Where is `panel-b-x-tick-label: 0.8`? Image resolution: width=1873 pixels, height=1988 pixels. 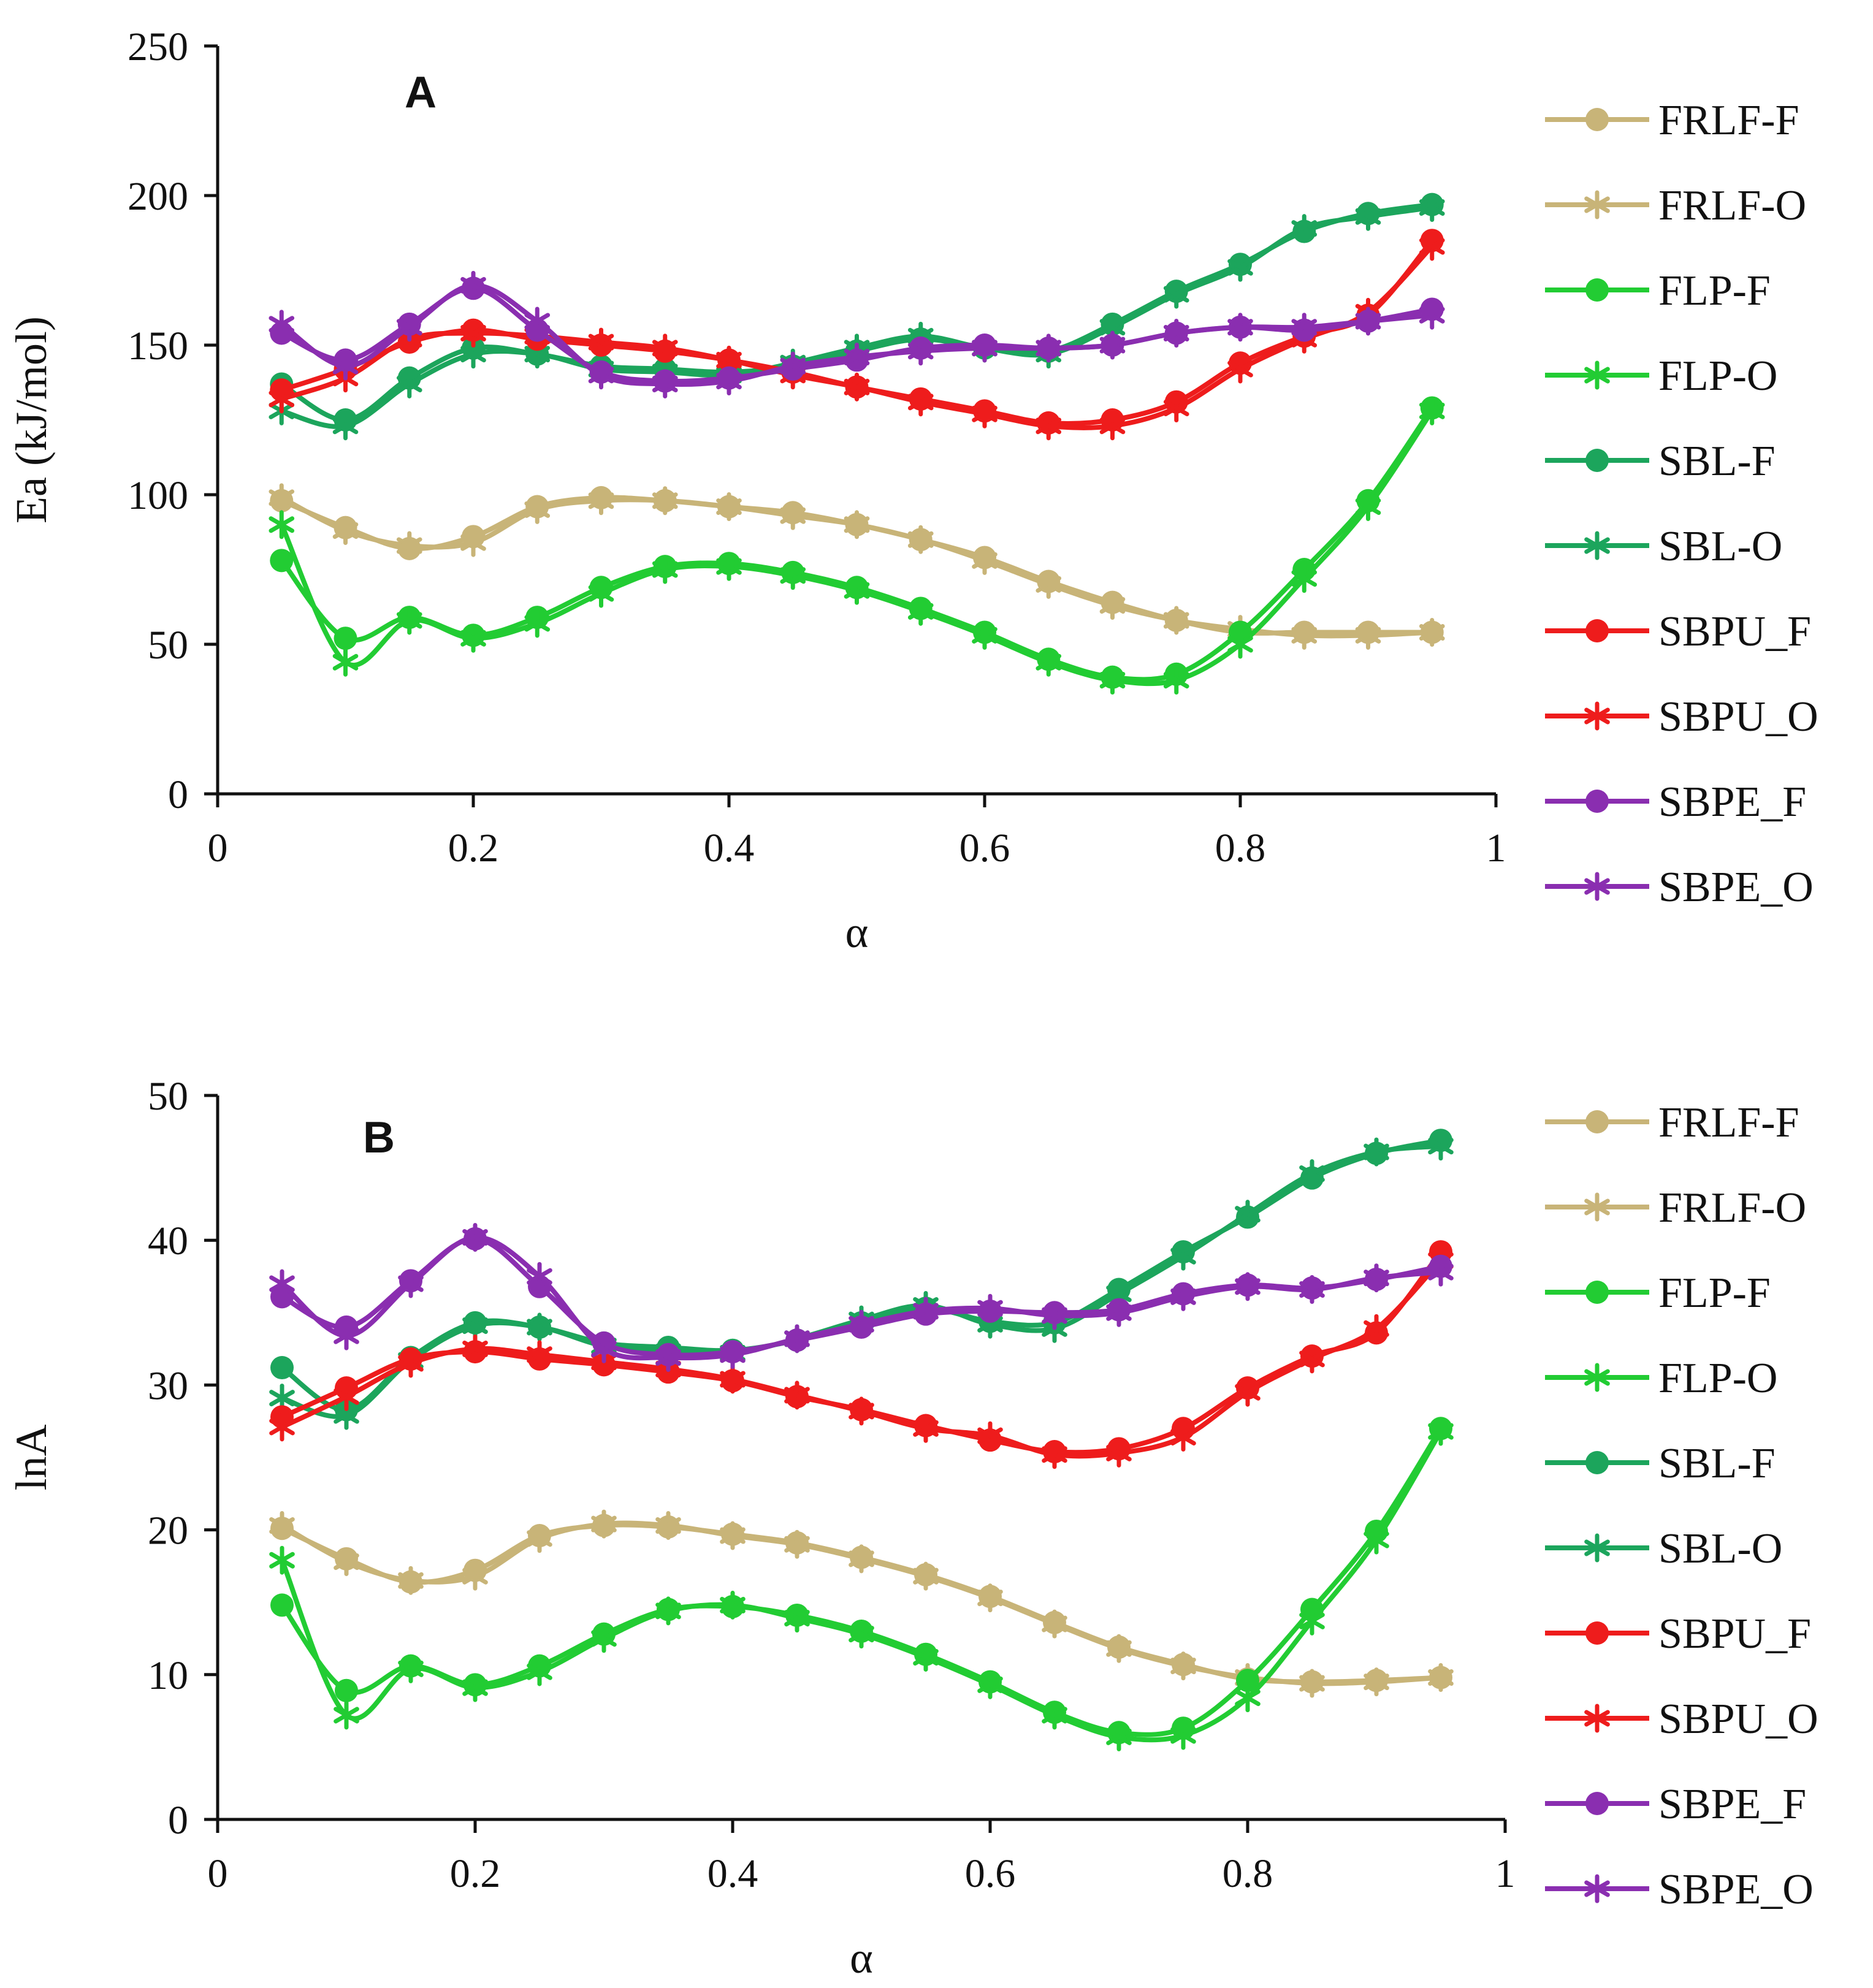
panel-b-x-tick-label: 0.8 is located at coordinates (1248, 1873).